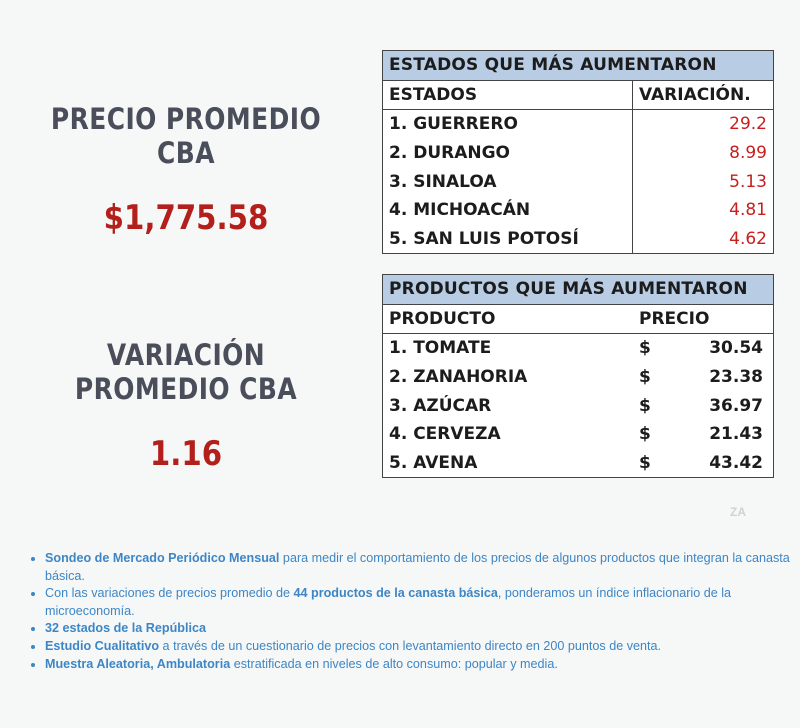  What do you see at coordinates (703, 319) in the screenshot?
I see `col-header-precio: PRECIO` at bounding box center [703, 319].